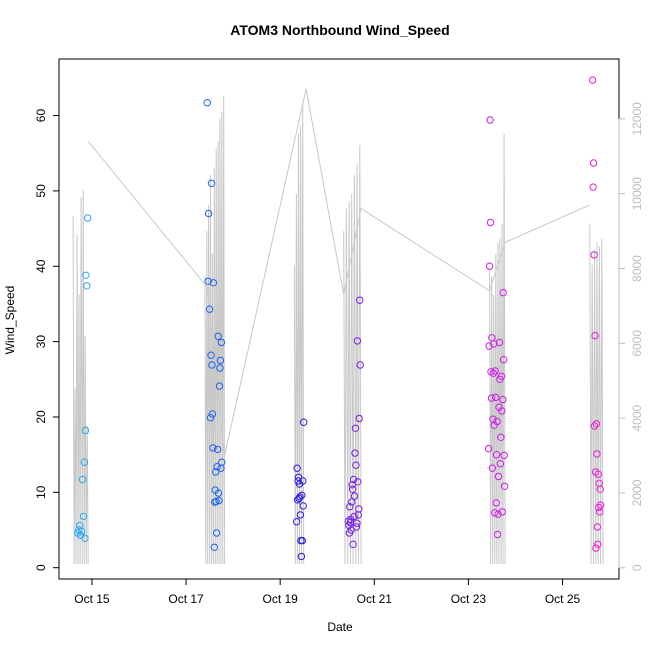  What do you see at coordinates (563, 599) in the screenshot?
I see `x-tick-label: Oct 25` at bounding box center [563, 599].